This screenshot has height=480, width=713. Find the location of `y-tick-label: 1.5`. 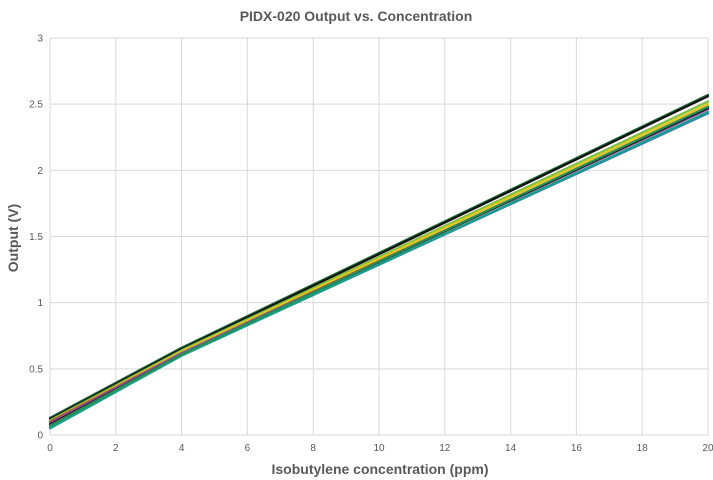

y-tick-label: 1.5 is located at coordinates (36, 237).